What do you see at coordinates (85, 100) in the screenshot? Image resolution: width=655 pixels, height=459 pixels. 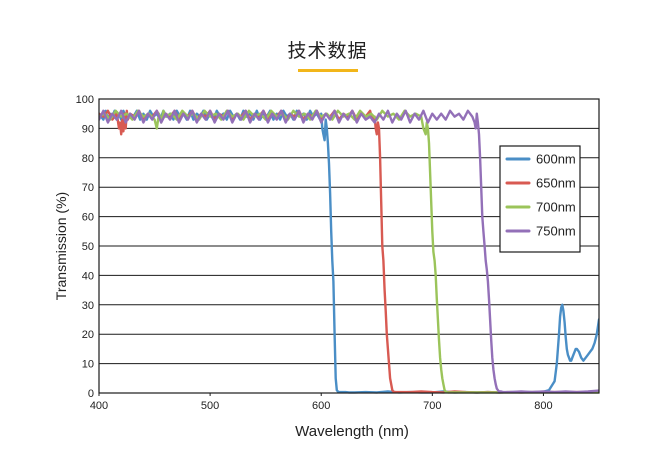 I see `y-tick-label: 100` at bounding box center [85, 100].